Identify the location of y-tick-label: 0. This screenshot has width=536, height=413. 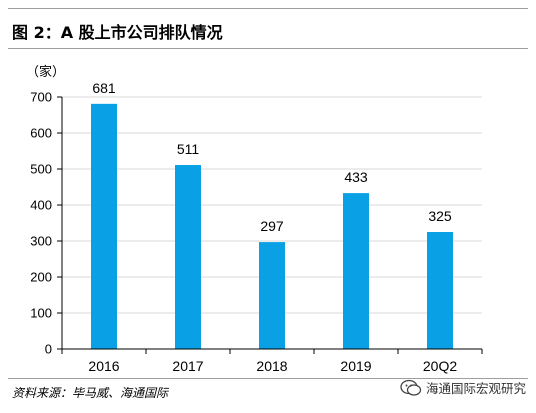
(48, 349).